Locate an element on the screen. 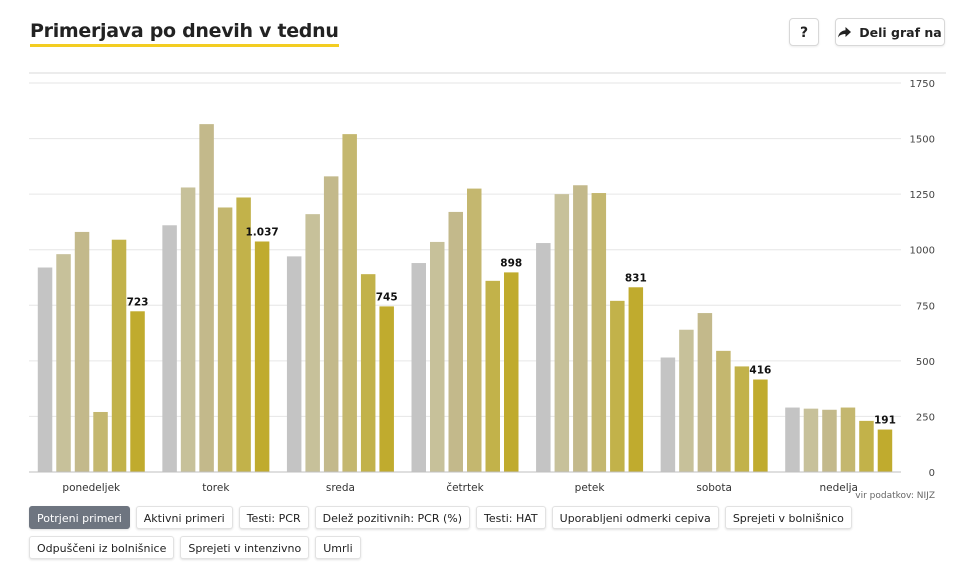 This screenshot has width=967, height=573. data-label: 831 is located at coordinates (636, 278).